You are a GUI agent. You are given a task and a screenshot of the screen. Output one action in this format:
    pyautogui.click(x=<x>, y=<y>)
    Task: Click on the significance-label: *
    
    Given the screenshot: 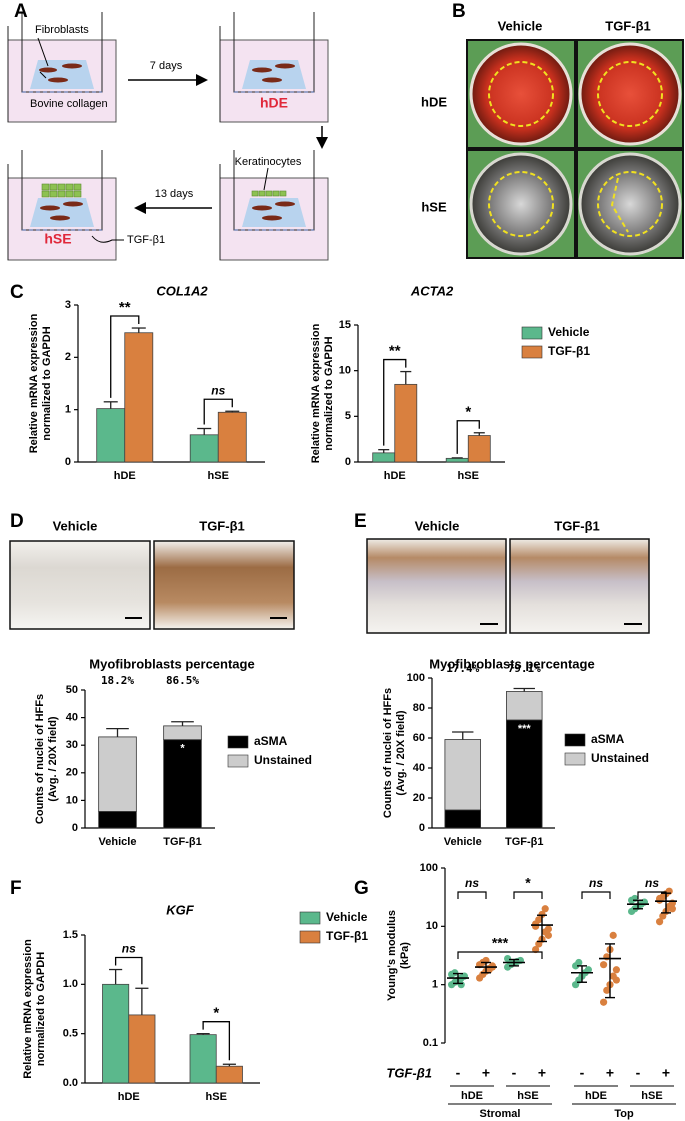 What is the action you would take?
    pyautogui.click(x=216, y=1013)
    